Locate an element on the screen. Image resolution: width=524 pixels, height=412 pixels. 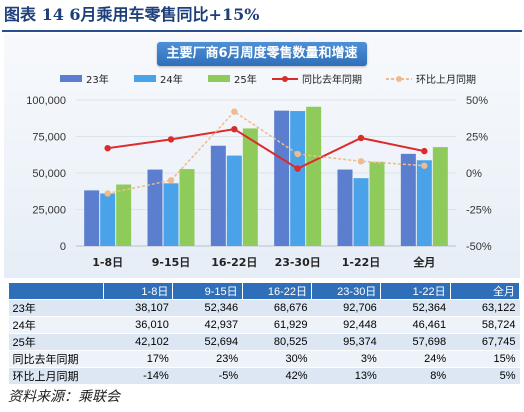
table-cell: 8% is located at coordinates (415, 376).